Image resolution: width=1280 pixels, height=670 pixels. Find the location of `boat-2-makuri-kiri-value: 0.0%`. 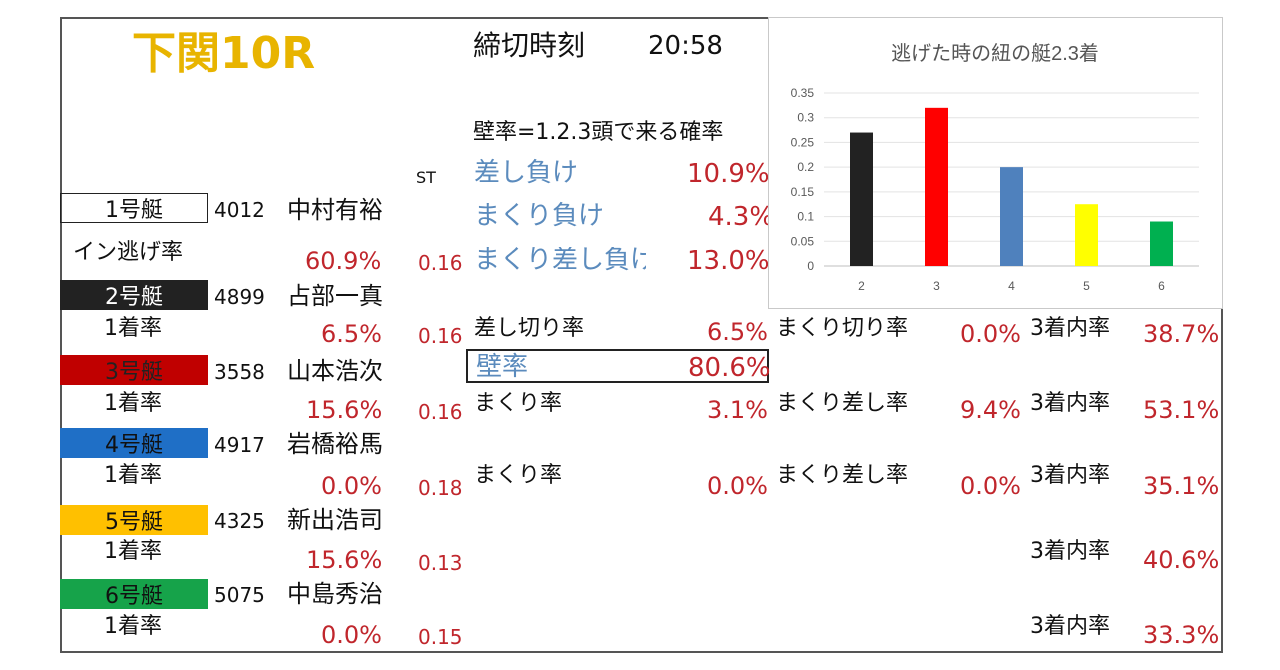

boat-2-makuri-kiri-value: 0.0% is located at coordinates (990, 334).